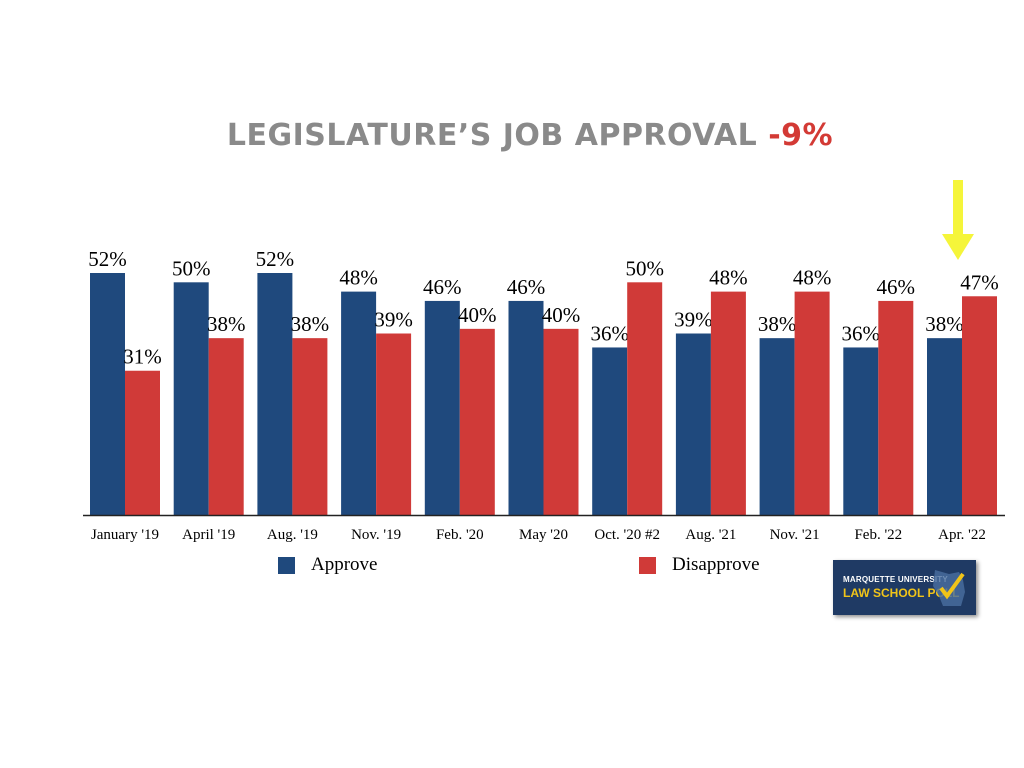 The height and width of the screenshot is (768, 1024). Describe the element at coordinates (647, 565) in the screenshot. I see `legend-disapprove-swatch` at that location.